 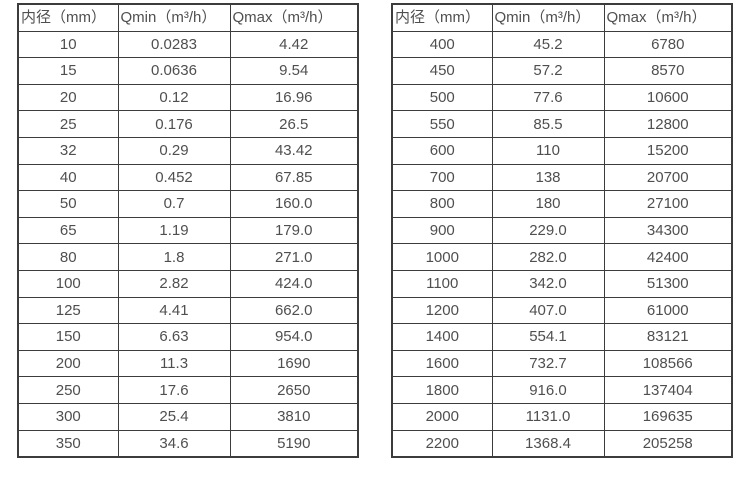 I want to click on table-row: 1000 282.0 42400, so click(x=562, y=257).